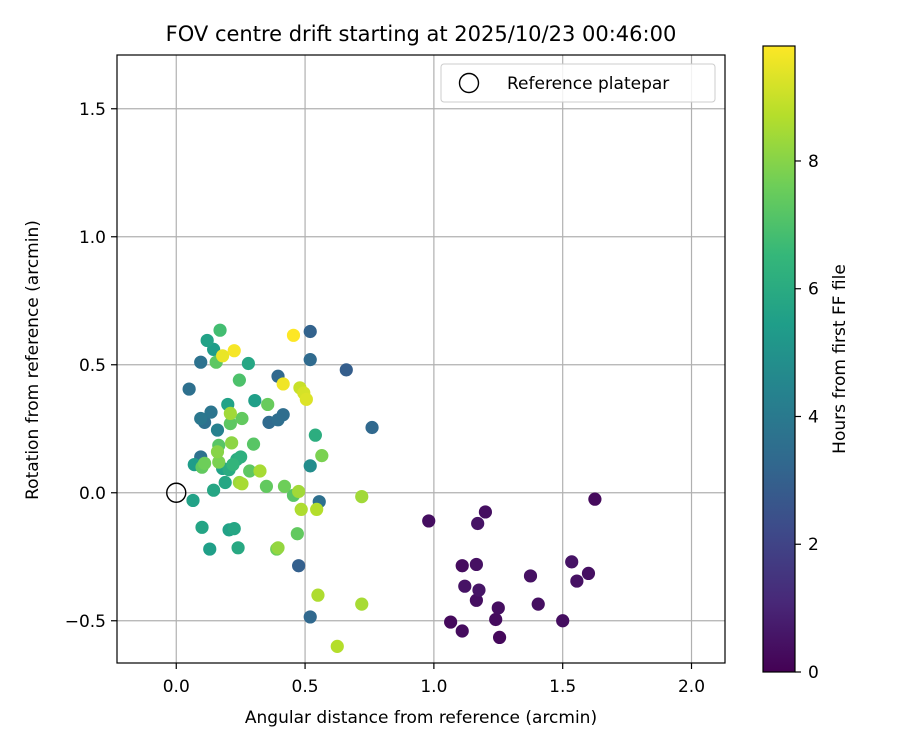  Describe the element at coordinates (588, 84) in the screenshot. I see `legend-label: Reference platepar` at that location.